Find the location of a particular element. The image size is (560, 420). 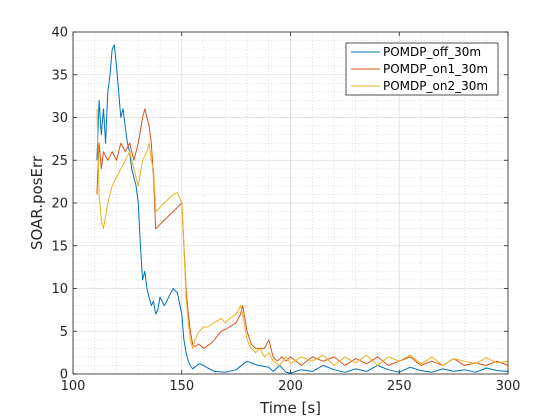

x-tick-labels: 100 150 200 250 300 is located at coordinates (291, 386).